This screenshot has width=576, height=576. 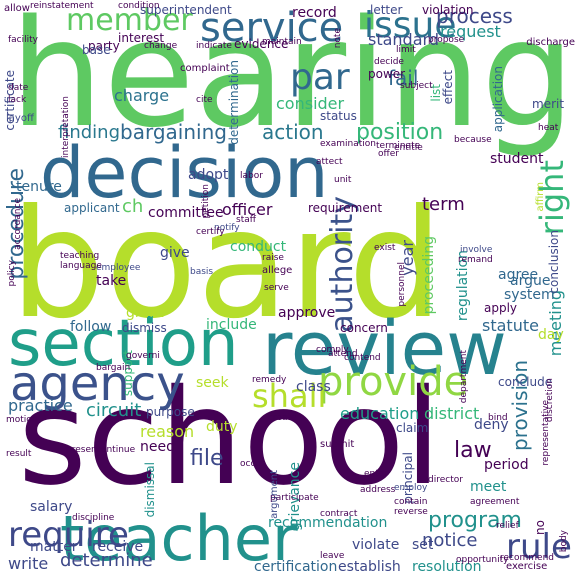 What do you see at coordinates (175, 253) in the screenshot?
I see `word-give: give` at bounding box center [175, 253].